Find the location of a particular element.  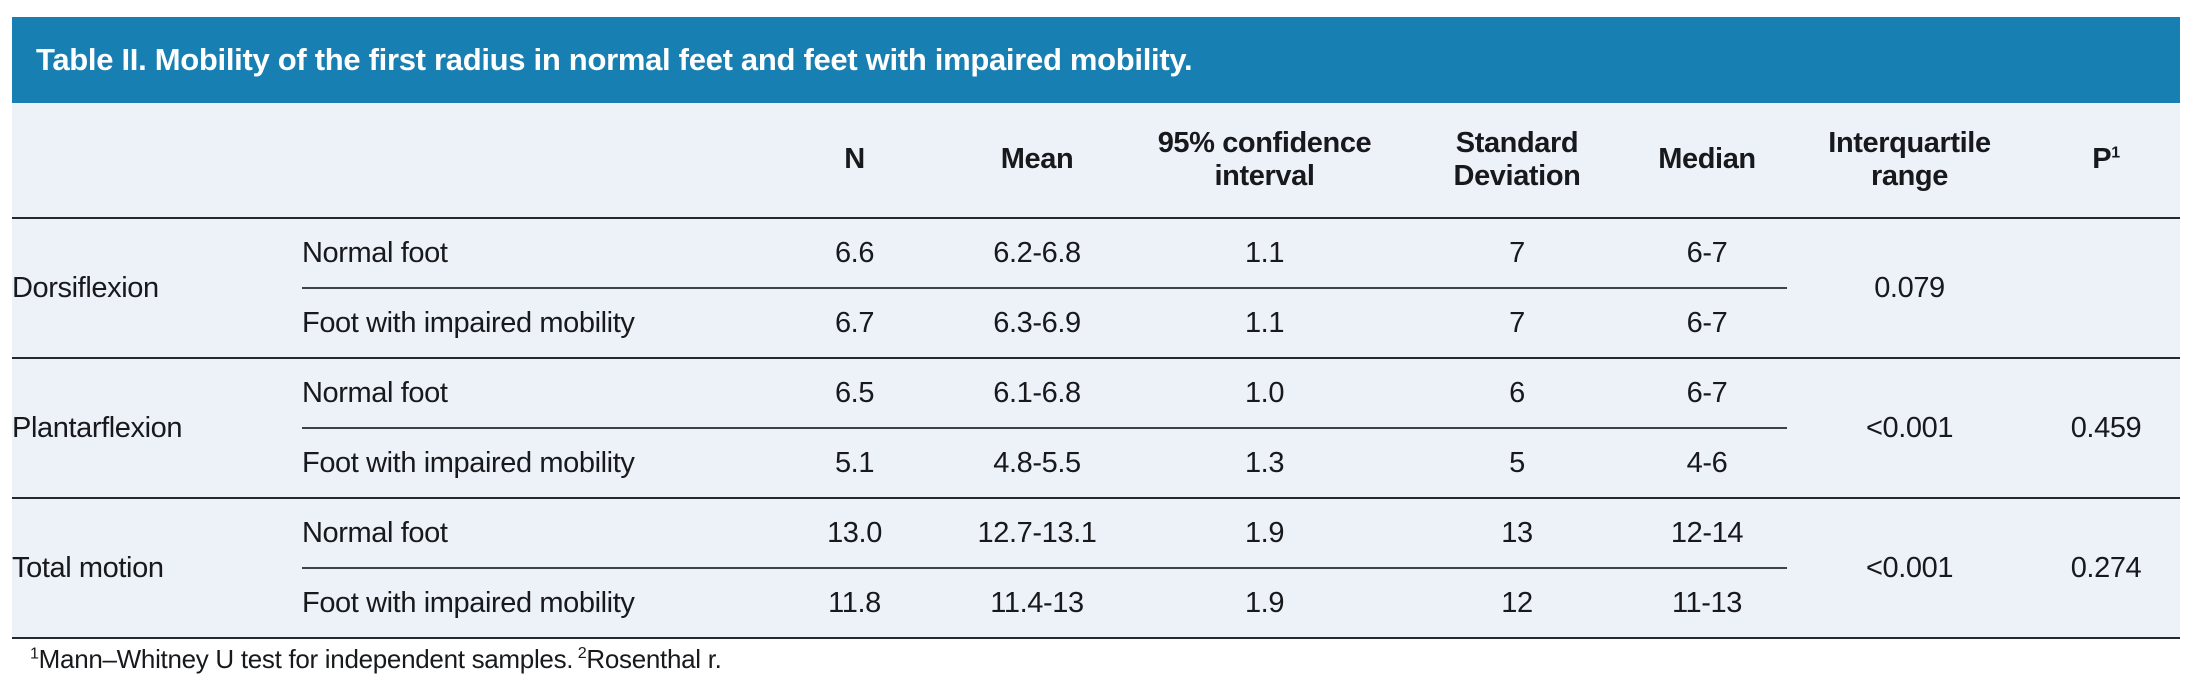

cell-plantarflexion-impaired-label: Foot with impaired mobility is located at coordinates (529, 463).